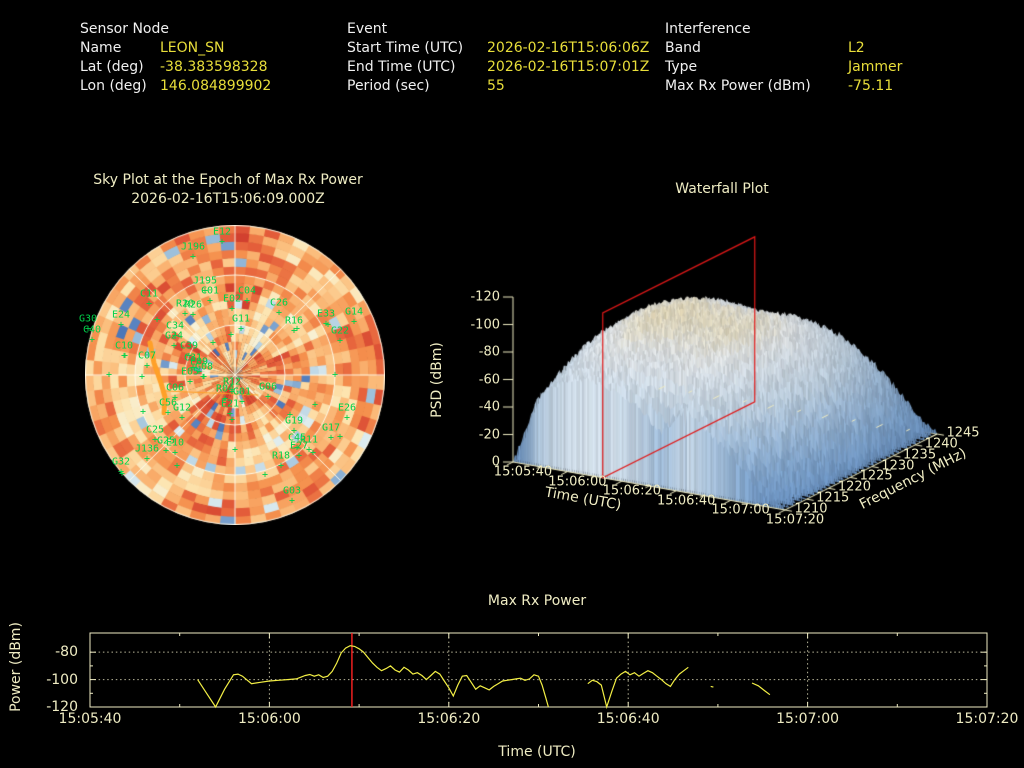 The width and height of the screenshot is (1024, 768). What do you see at coordinates (963, 433) in the screenshot?
I see `frequency-tick-label: 1245` at bounding box center [963, 433].